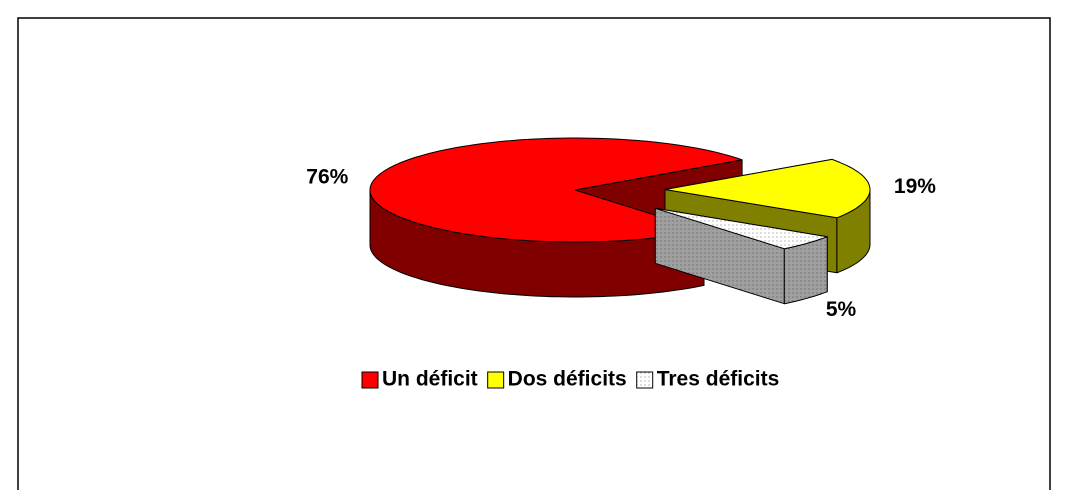  Describe the element at coordinates (718, 379) in the screenshot. I see `legend-label: Tres déficits` at that location.